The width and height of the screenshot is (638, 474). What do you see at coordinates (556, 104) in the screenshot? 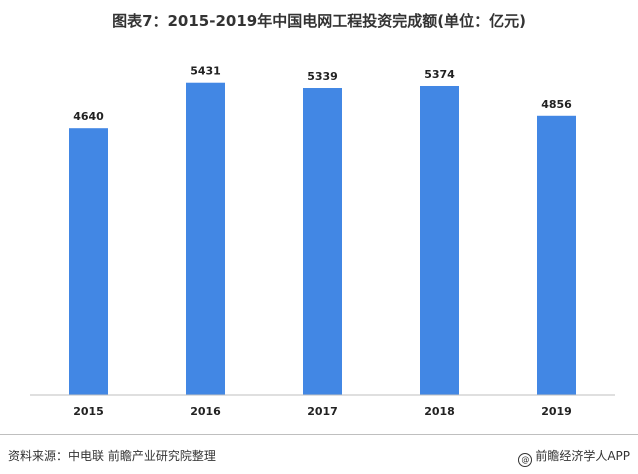
I see `data-label-2019: 4856` at bounding box center [556, 104].